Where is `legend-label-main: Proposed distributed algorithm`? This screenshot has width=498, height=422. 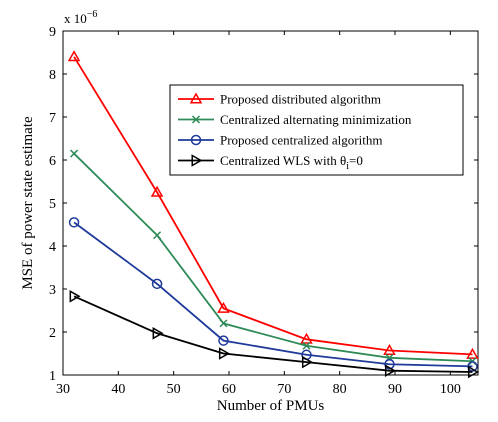 legend-label-main: Proposed distributed algorithm is located at coordinates (300, 99).